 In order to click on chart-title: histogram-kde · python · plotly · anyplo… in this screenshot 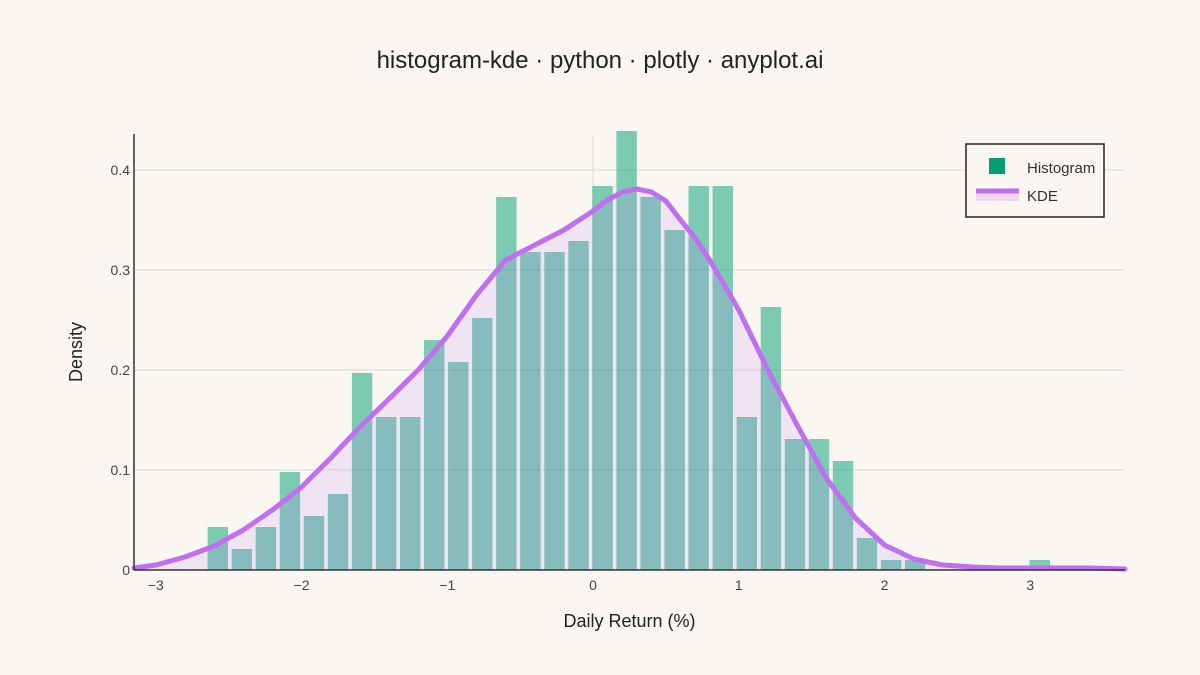, I will do `click(600, 60)`.